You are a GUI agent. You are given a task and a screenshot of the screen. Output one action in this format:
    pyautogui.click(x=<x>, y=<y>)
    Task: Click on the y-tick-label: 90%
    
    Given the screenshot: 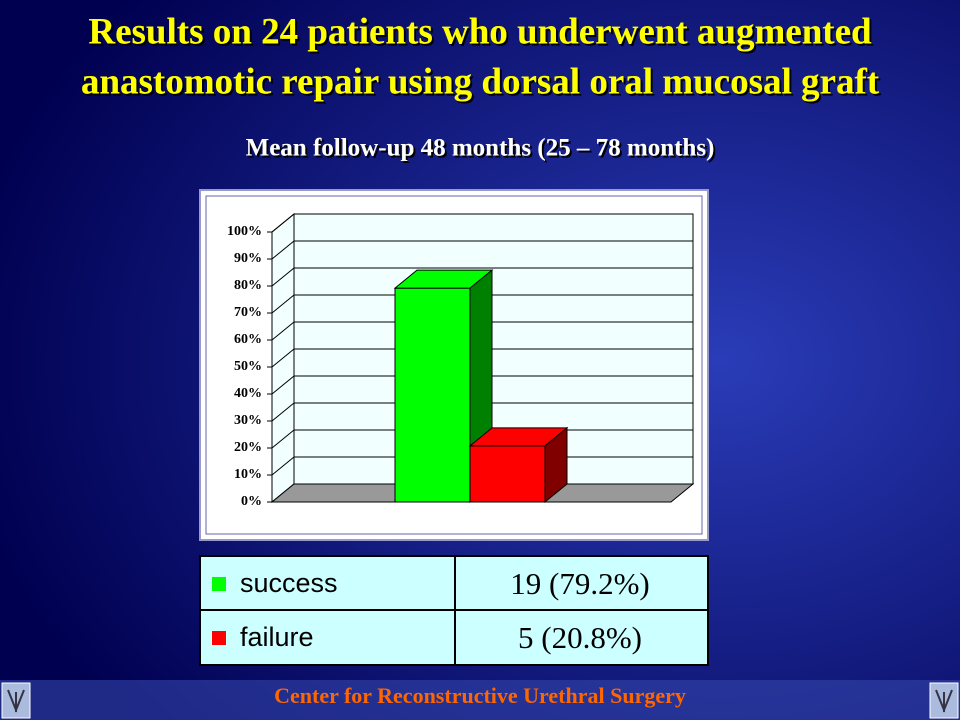 What is the action you would take?
    pyautogui.click(x=248, y=258)
    